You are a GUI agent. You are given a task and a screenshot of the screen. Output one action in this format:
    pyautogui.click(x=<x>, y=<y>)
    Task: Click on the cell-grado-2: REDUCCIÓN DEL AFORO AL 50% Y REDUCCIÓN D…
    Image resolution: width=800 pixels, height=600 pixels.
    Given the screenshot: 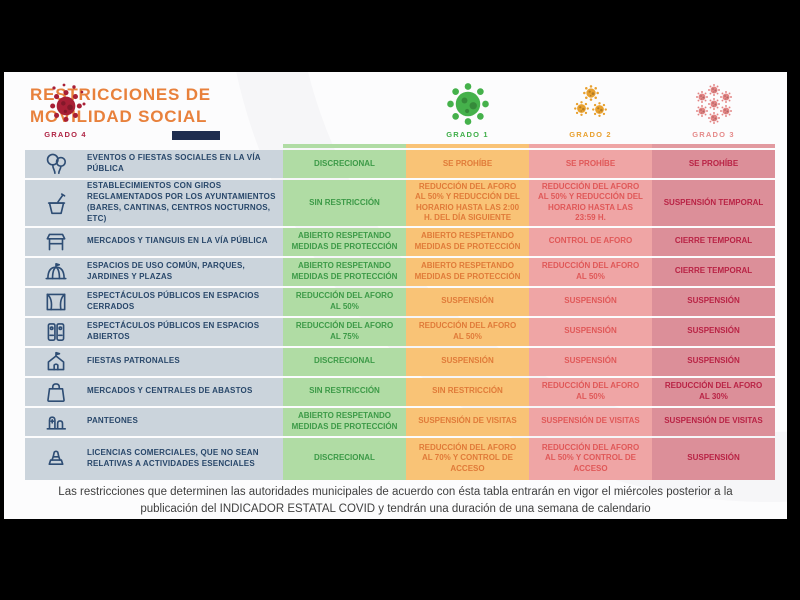 What is the action you would take?
    pyautogui.click(x=467, y=203)
    